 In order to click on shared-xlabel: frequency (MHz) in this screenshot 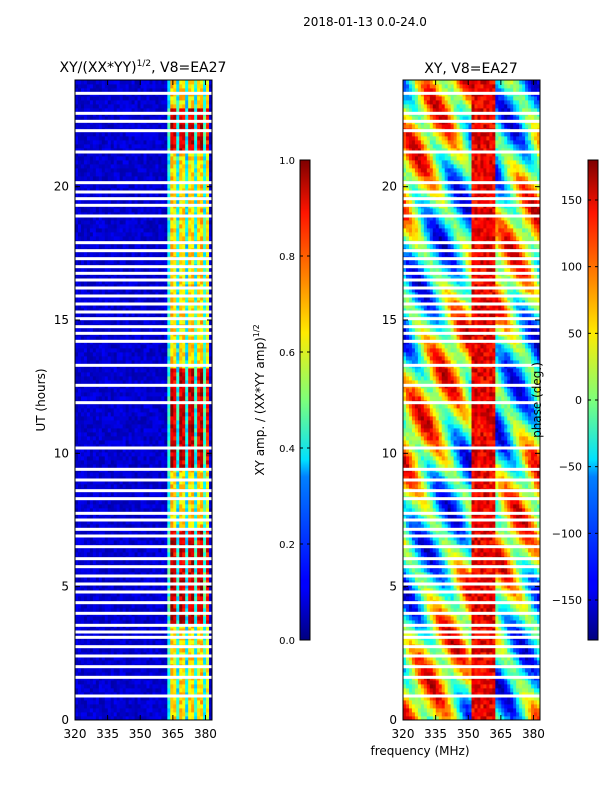, I will do `click(419, 751)`.